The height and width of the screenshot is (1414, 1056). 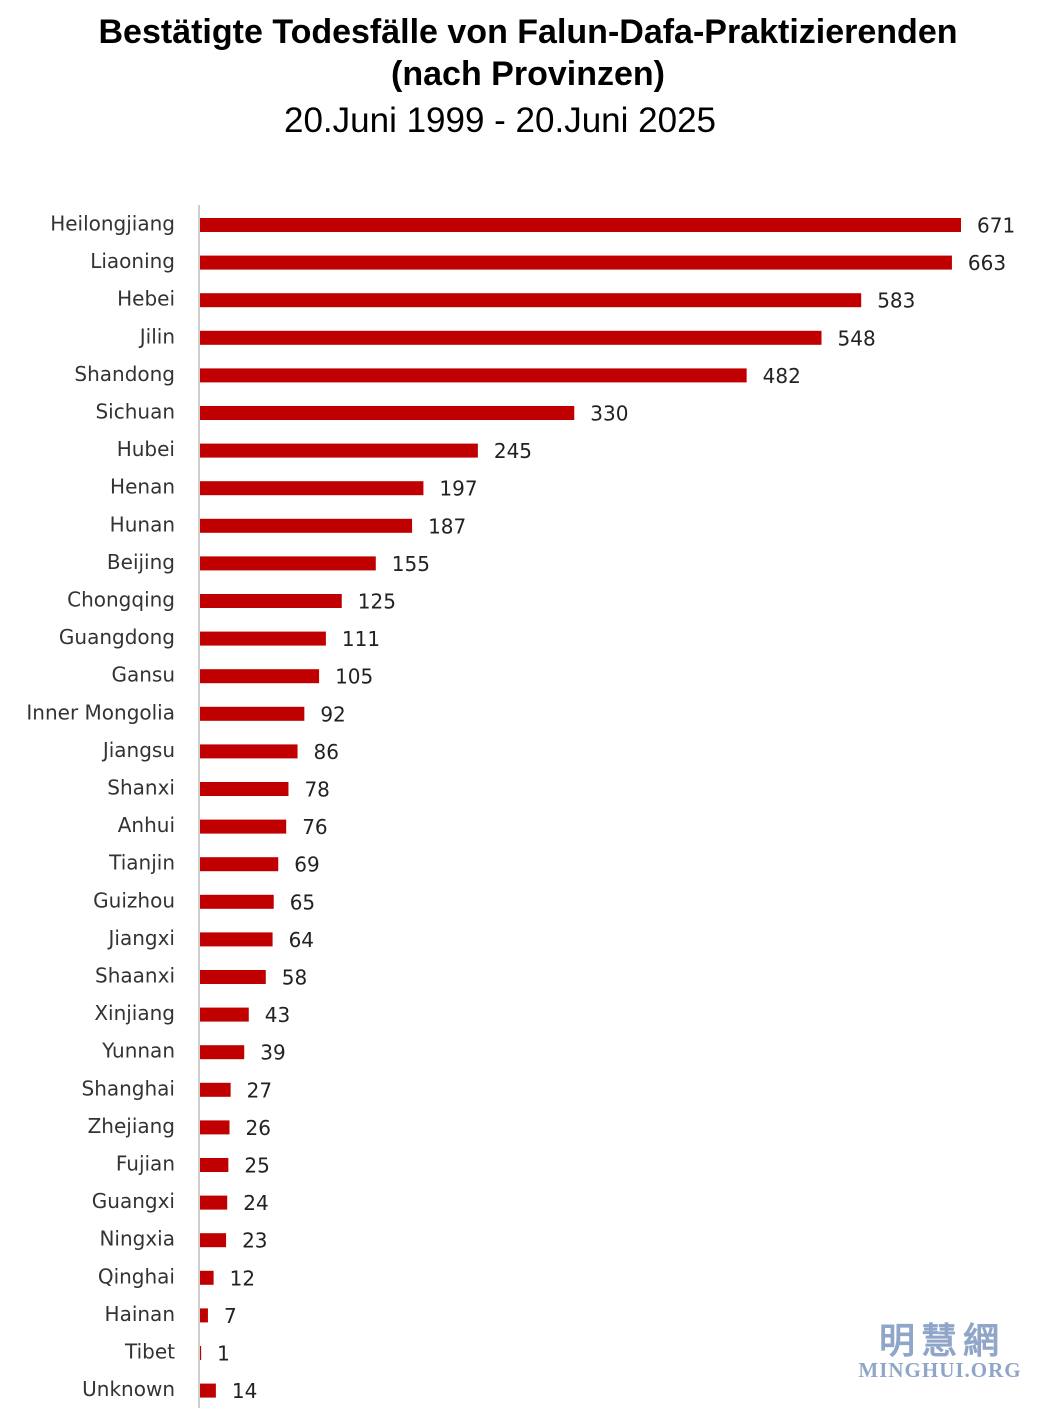 I want to click on category-label: Jiangxi, so click(x=141, y=938).